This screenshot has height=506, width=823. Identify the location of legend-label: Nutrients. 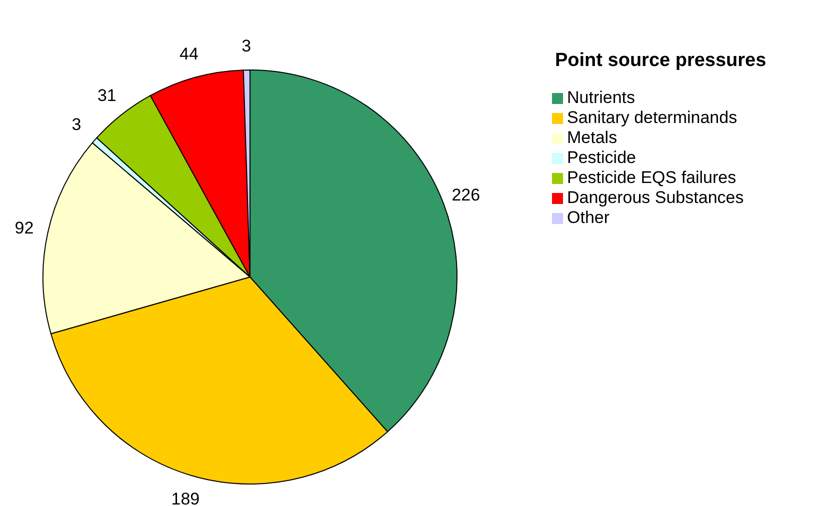
(601, 97).